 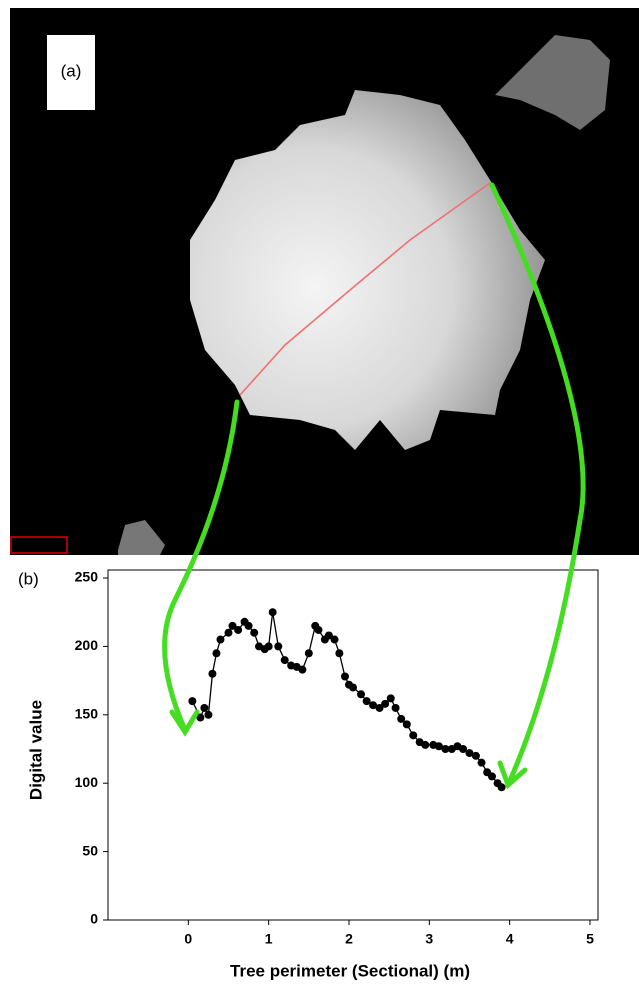 I want to click on y-tick-label: 150, so click(x=87, y=714).